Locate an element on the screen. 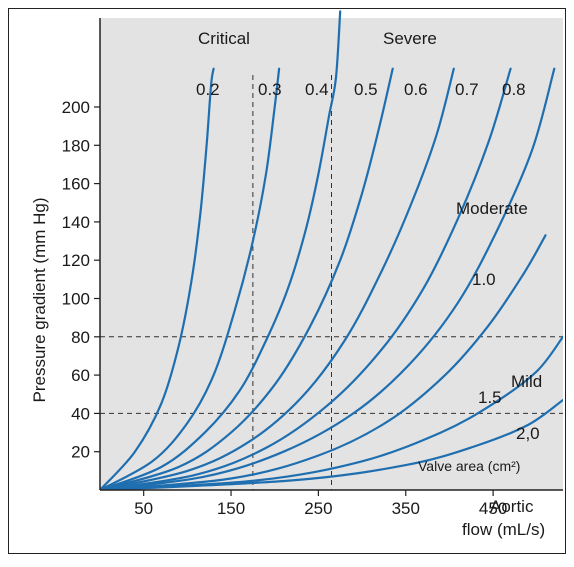 This screenshot has width=574, height=567. x-tick-label-250: 250 is located at coordinates (318, 508).